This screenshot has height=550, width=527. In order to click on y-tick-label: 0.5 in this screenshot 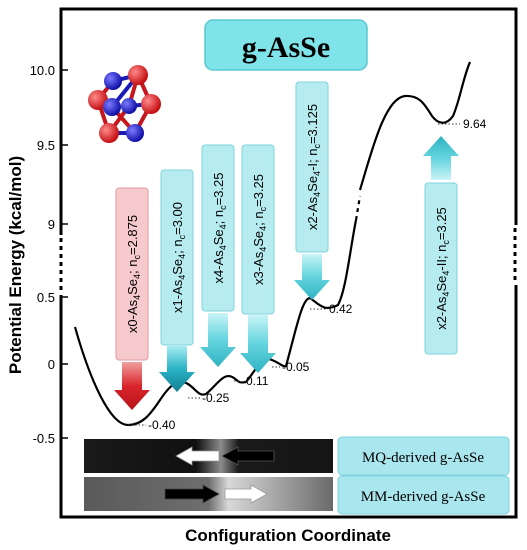, I will do `click(46, 297)`.